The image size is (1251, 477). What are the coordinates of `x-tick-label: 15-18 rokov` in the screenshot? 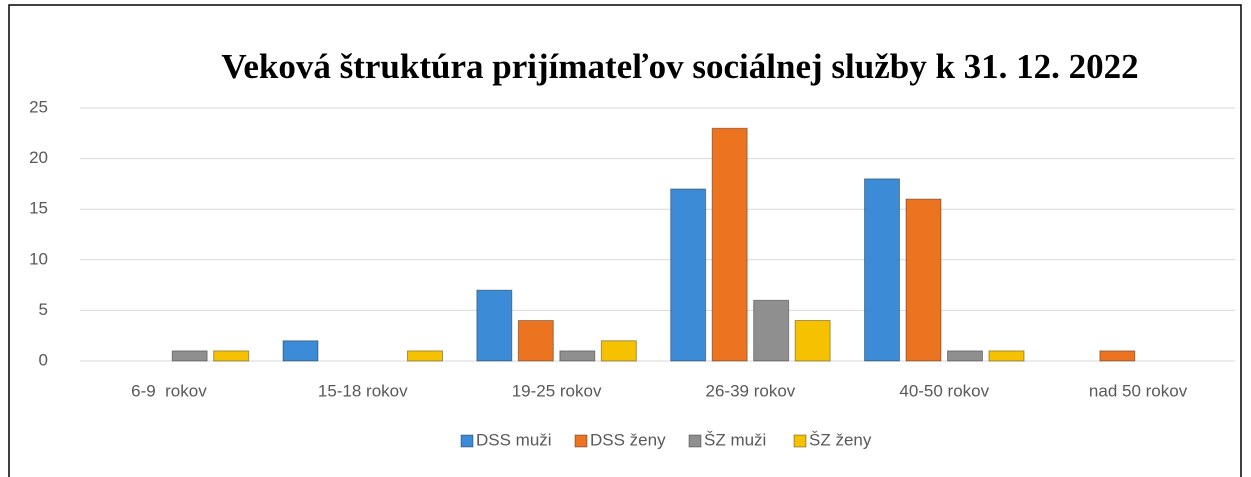 It's located at (363, 390).